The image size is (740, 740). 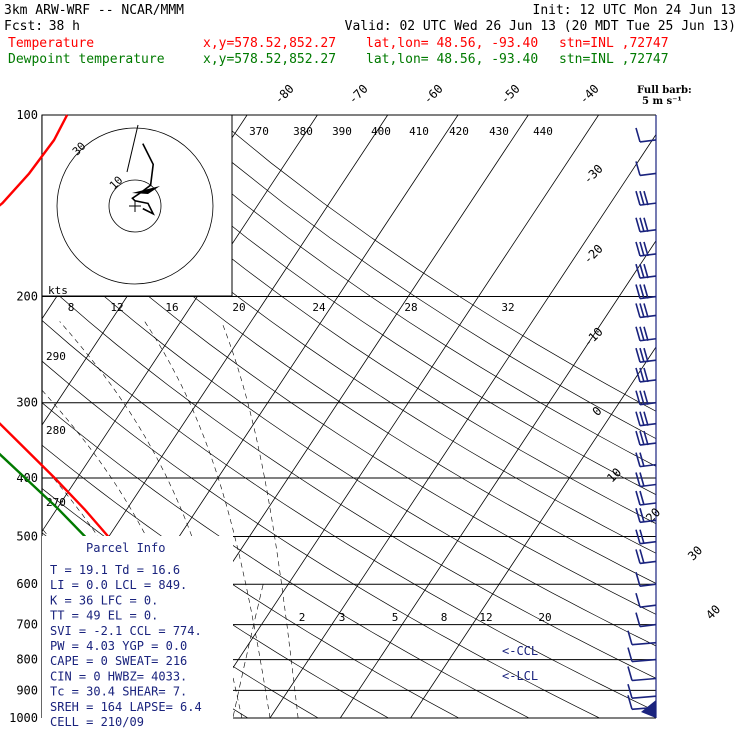 What do you see at coordinates (115, 570) in the screenshot?
I see `parcel-info-row: T = 19.1 Td = 16.6` at bounding box center [115, 570].